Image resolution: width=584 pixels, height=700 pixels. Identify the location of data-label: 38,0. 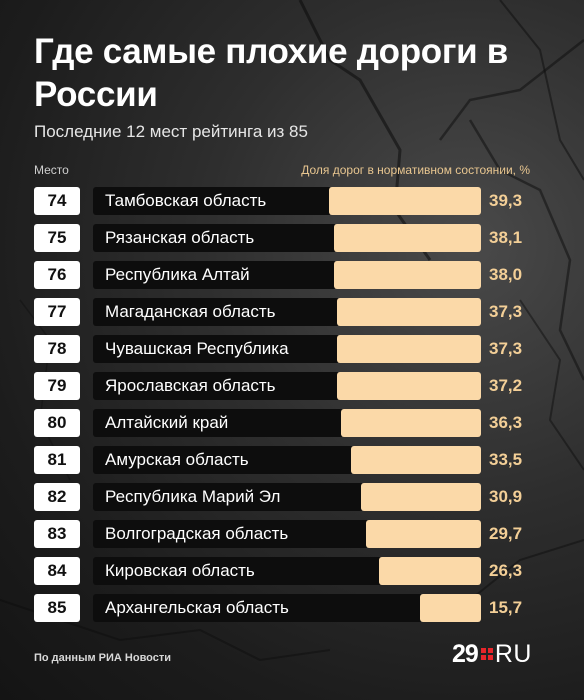
(506, 274).